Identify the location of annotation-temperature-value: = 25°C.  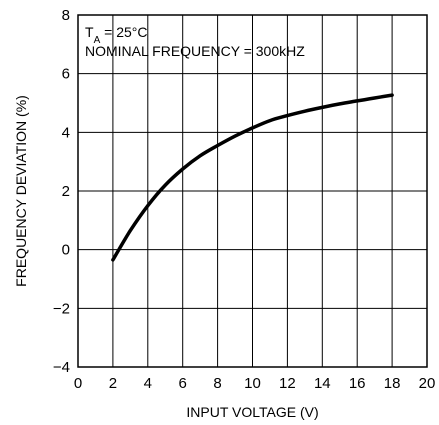
(123, 32).